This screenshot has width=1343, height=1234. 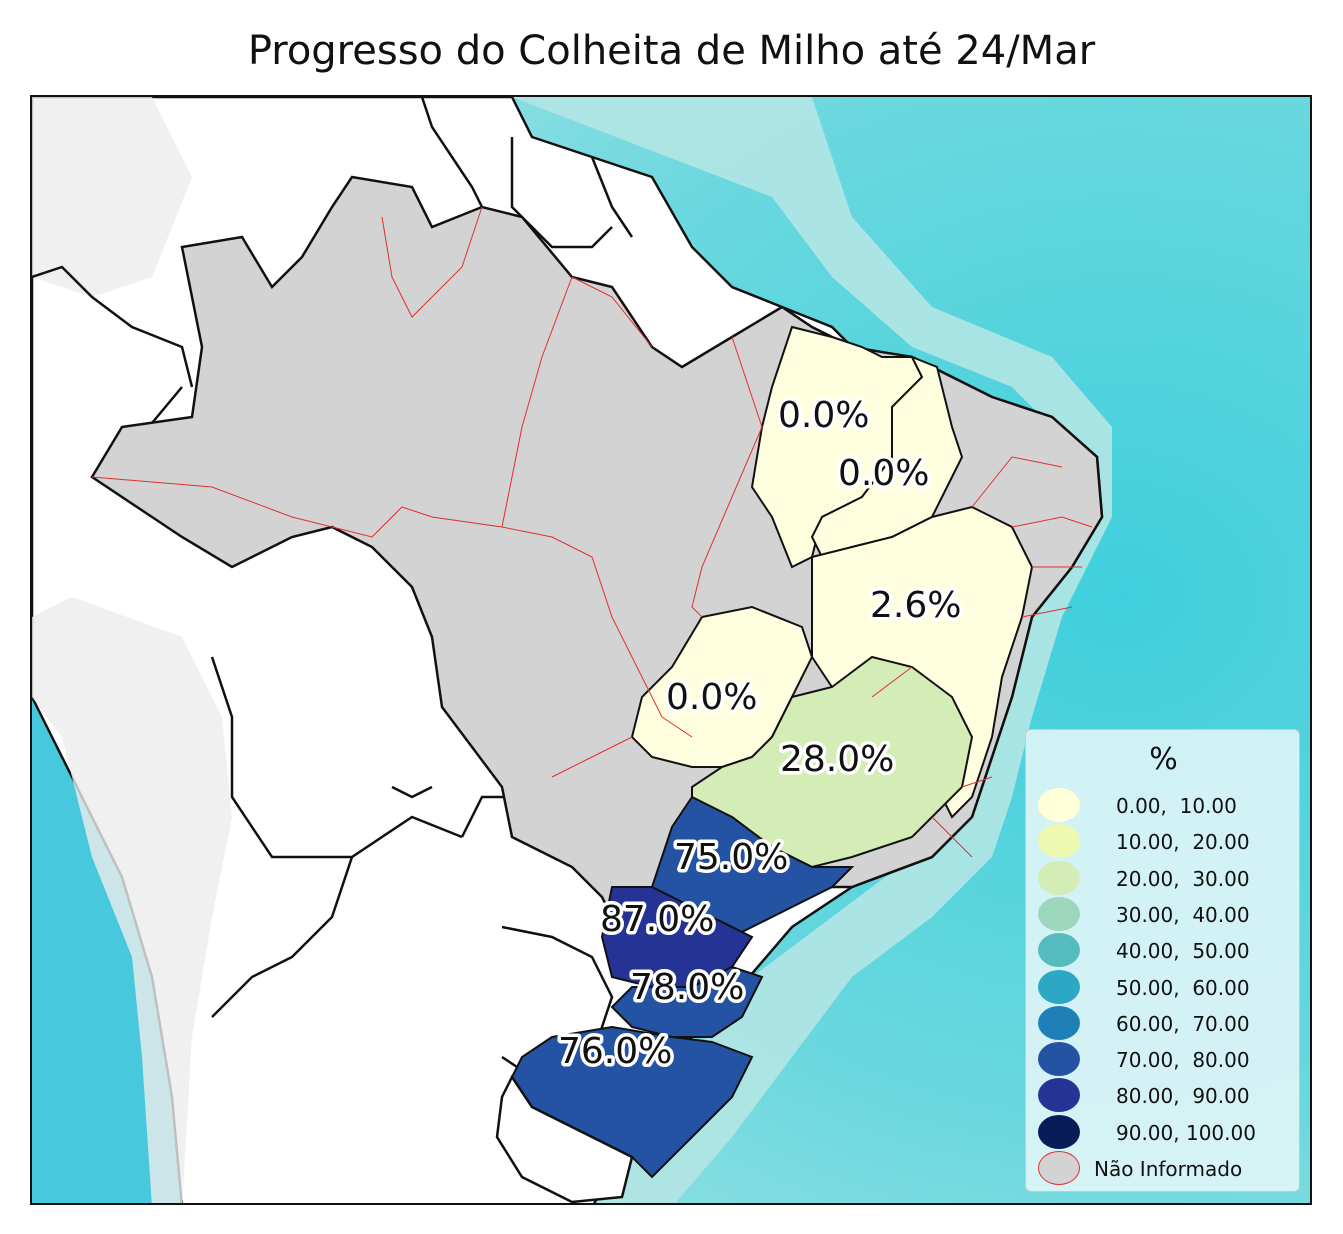 I want to click on legend-item: 0.00, 10.00, so click(x=1168, y=806).